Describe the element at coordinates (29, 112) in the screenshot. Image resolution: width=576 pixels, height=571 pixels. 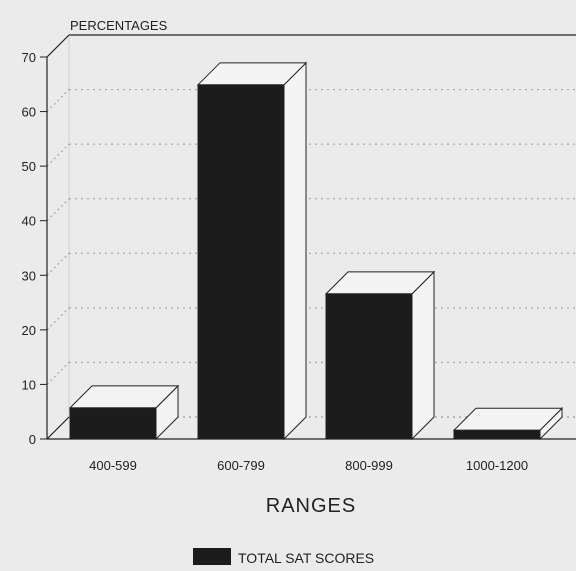
I see `y-tick-label-60: 60` at that location.